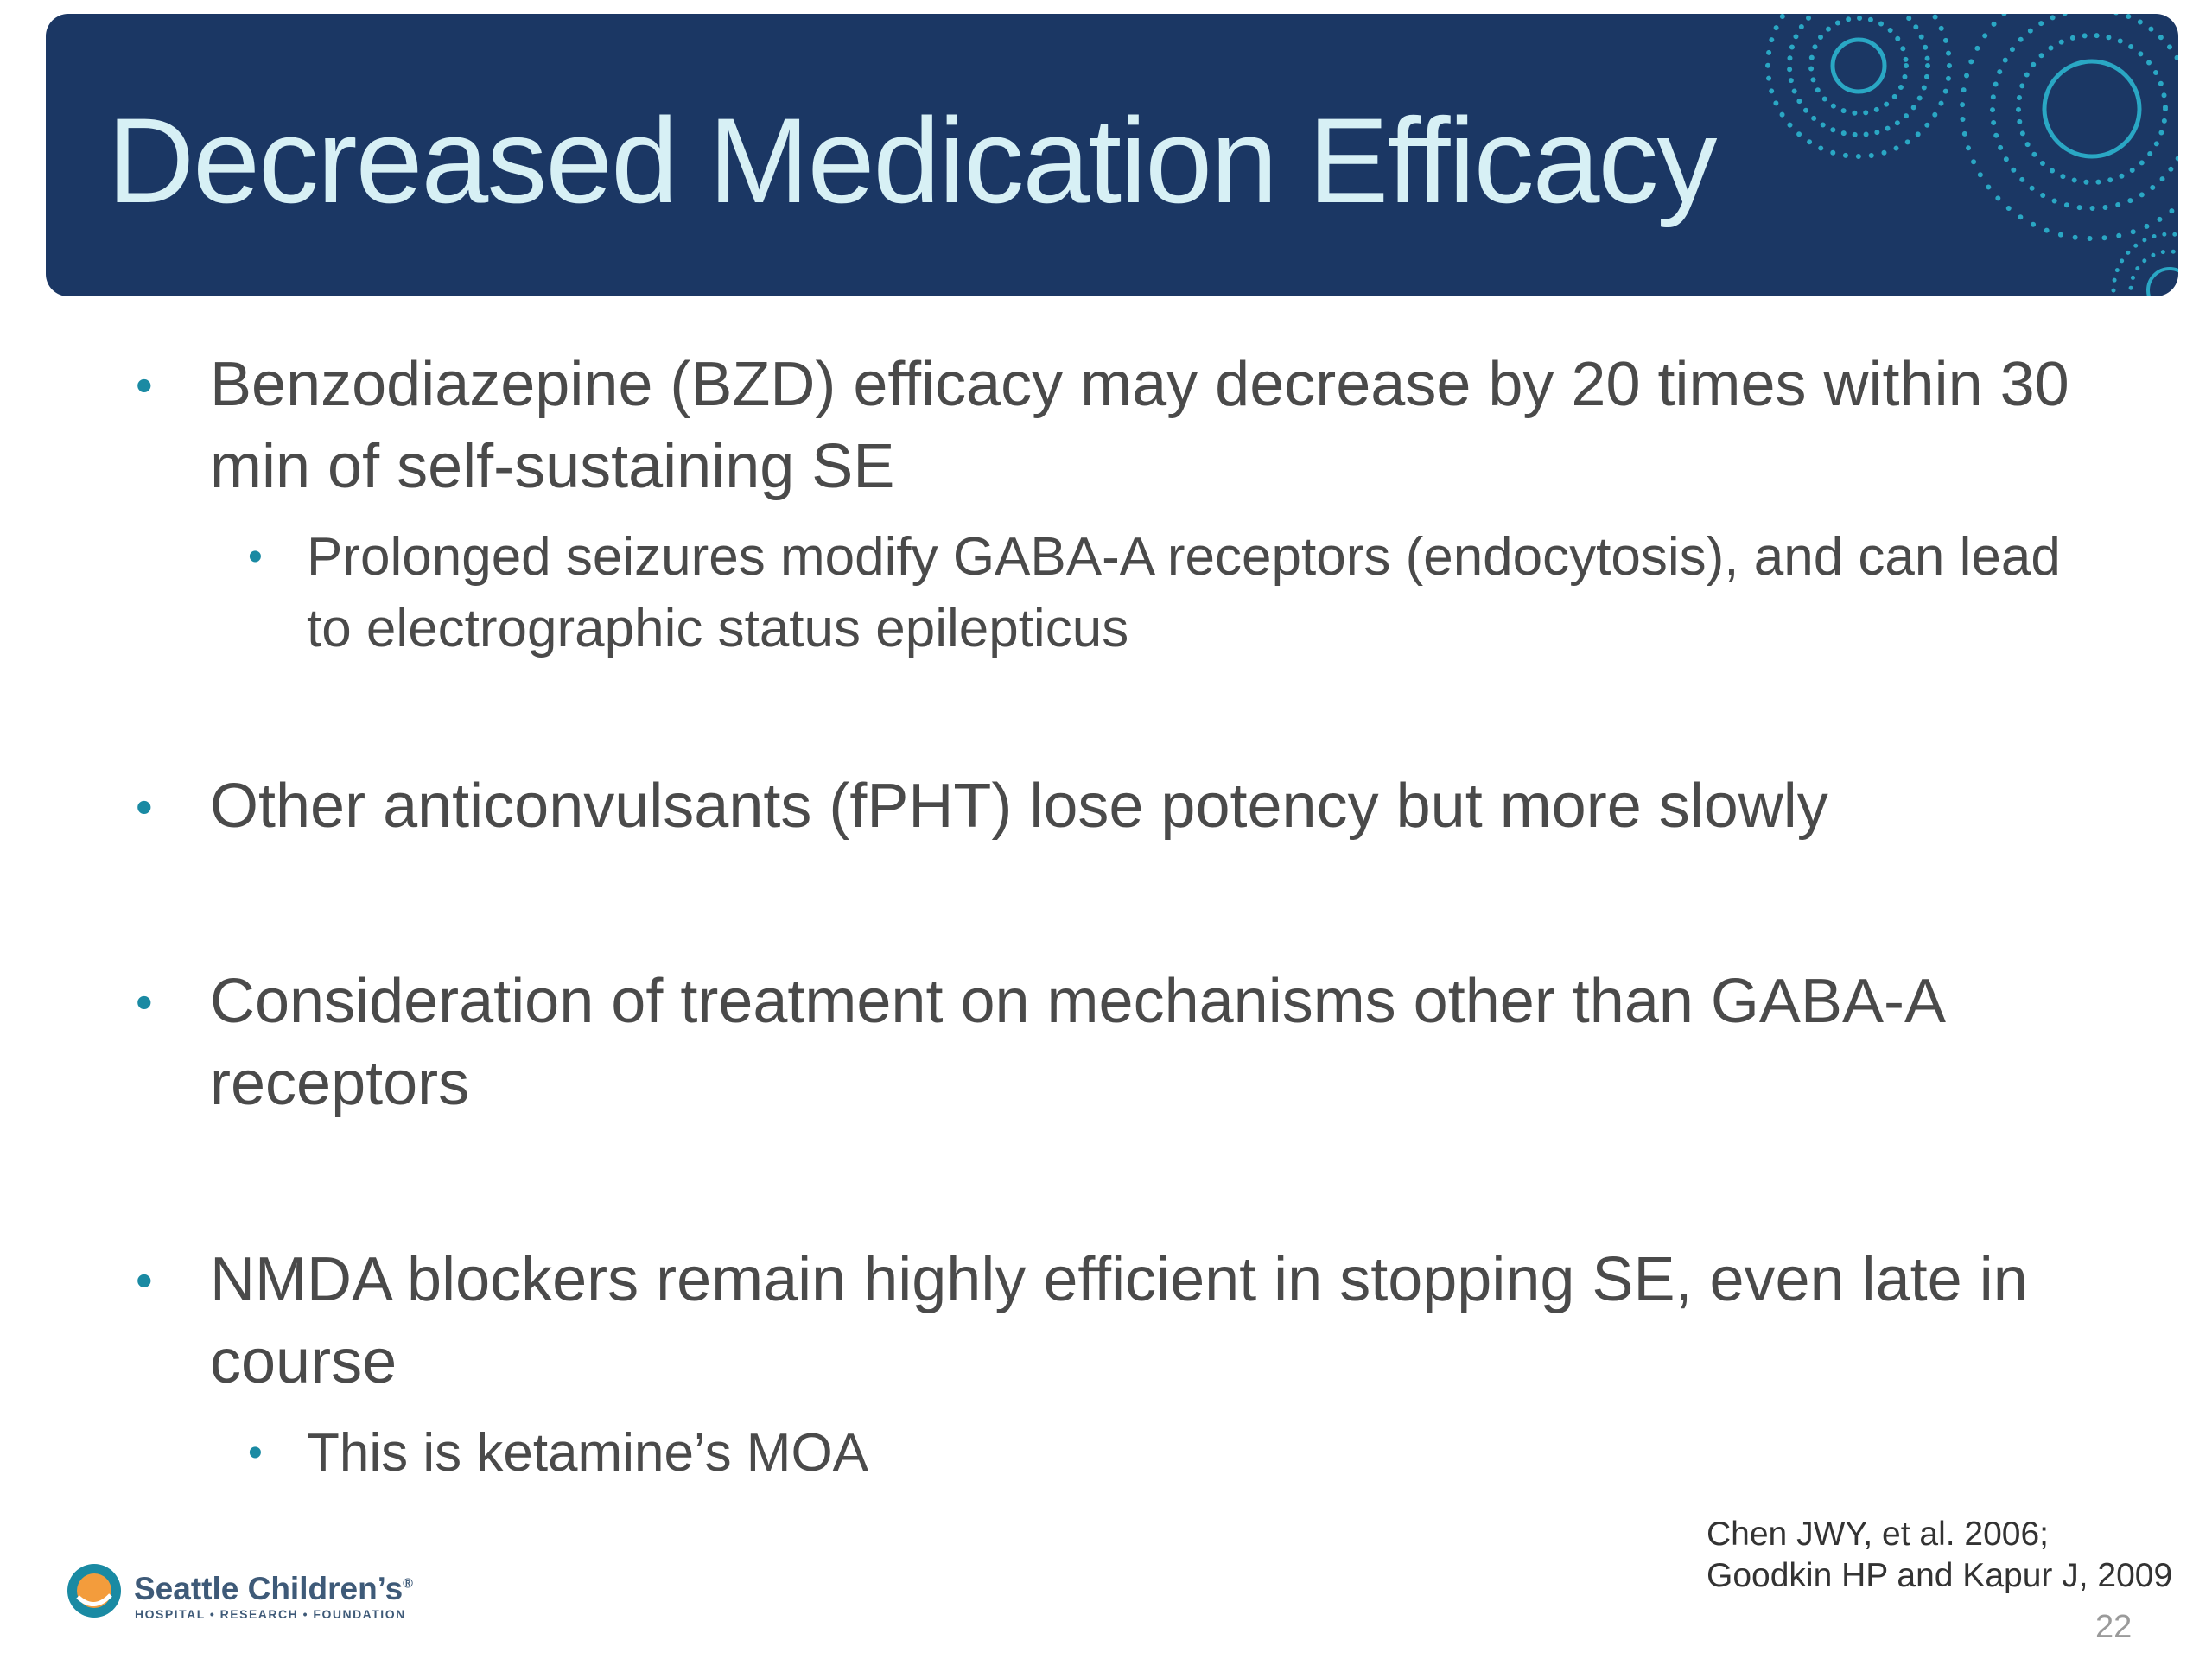 The height and width of the screenshot is (1659, 2212). Describe the element at coordinates (1971, 155) in the screenshot. I see `header-decoration` at that location.